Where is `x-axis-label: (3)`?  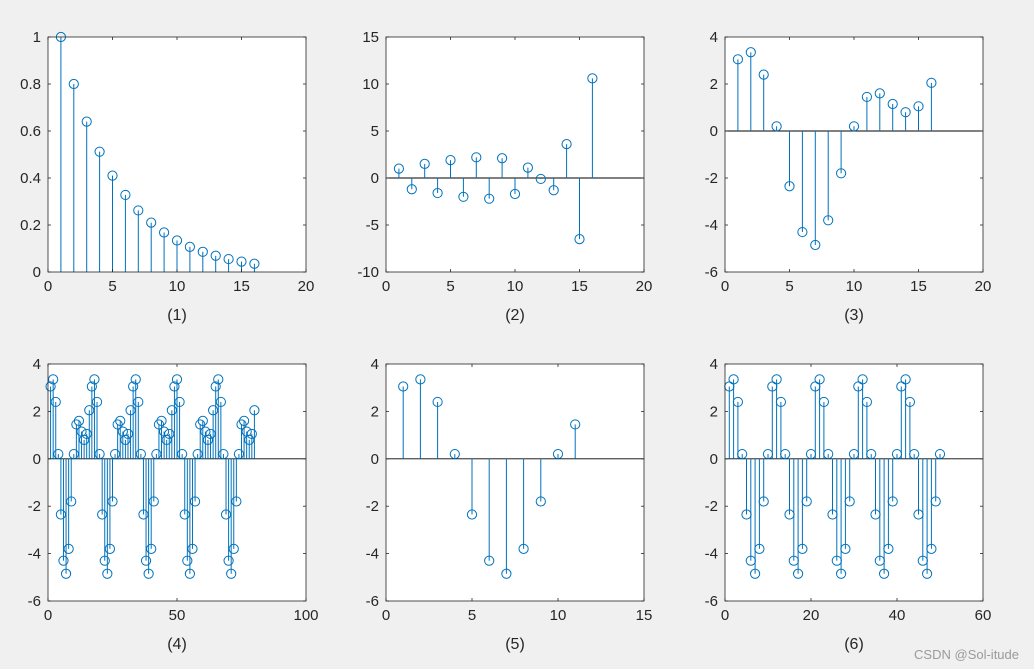 x-axis-label: (3) is located at coordinates (854, 315).